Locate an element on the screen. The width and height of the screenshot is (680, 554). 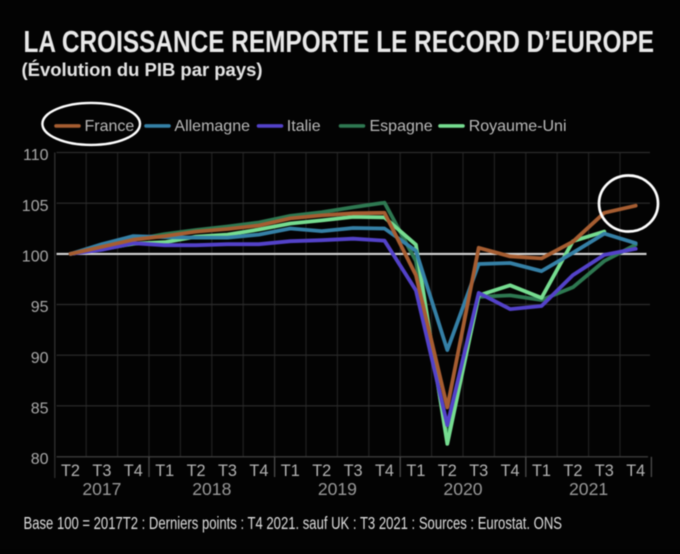
svg-text: Allemagne is located at coordinates (212, 126).